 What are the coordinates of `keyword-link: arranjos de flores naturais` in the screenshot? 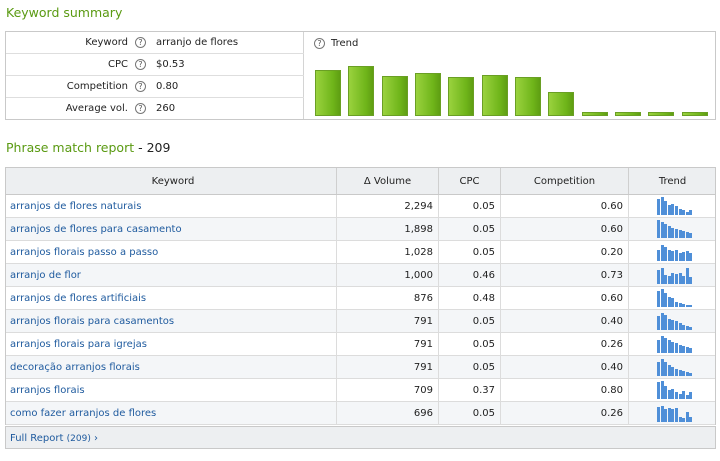 It's located at (76, 206).